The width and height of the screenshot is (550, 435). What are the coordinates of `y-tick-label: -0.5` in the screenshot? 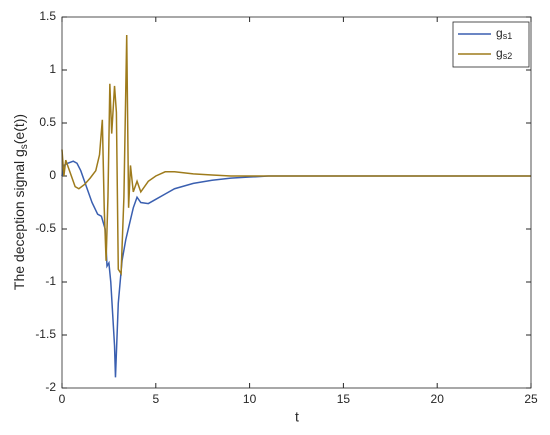 It's located at (45, 228).